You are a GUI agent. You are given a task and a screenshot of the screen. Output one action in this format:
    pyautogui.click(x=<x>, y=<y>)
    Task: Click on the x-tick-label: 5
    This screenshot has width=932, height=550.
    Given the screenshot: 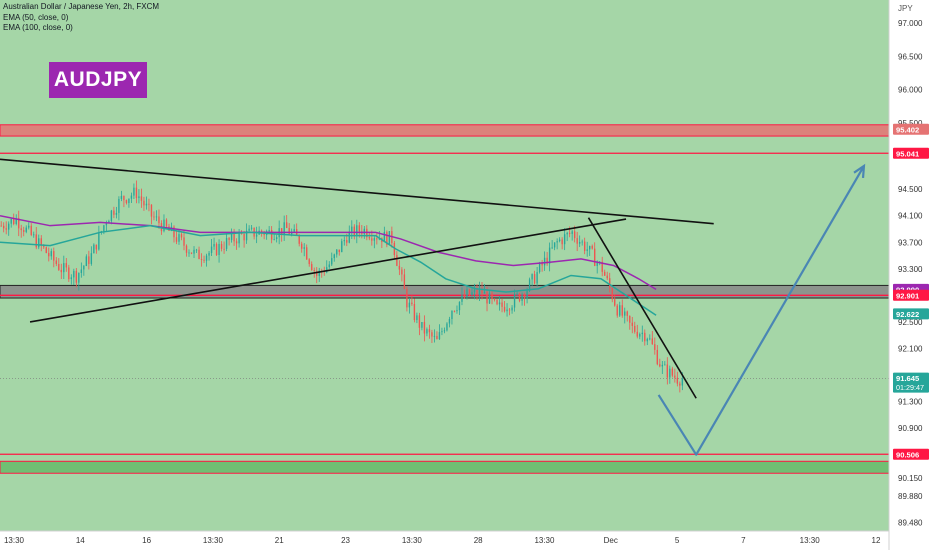 What is the action you would take?
    pyautogui.click(x=677, y=540)
    